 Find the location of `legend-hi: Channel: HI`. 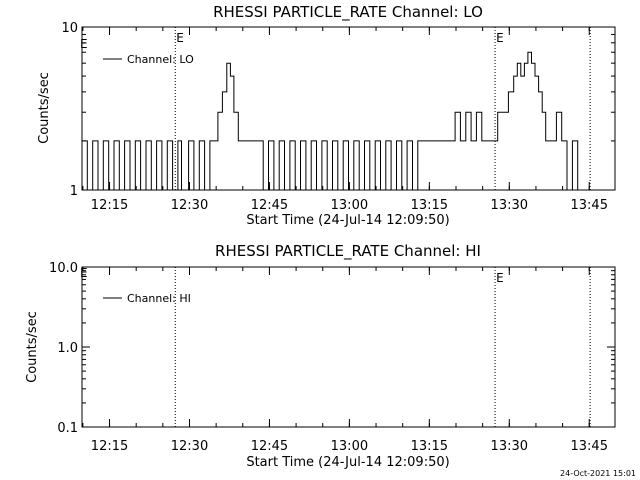

legend-hi: Channel: HI is located at coordinates (147, 298).